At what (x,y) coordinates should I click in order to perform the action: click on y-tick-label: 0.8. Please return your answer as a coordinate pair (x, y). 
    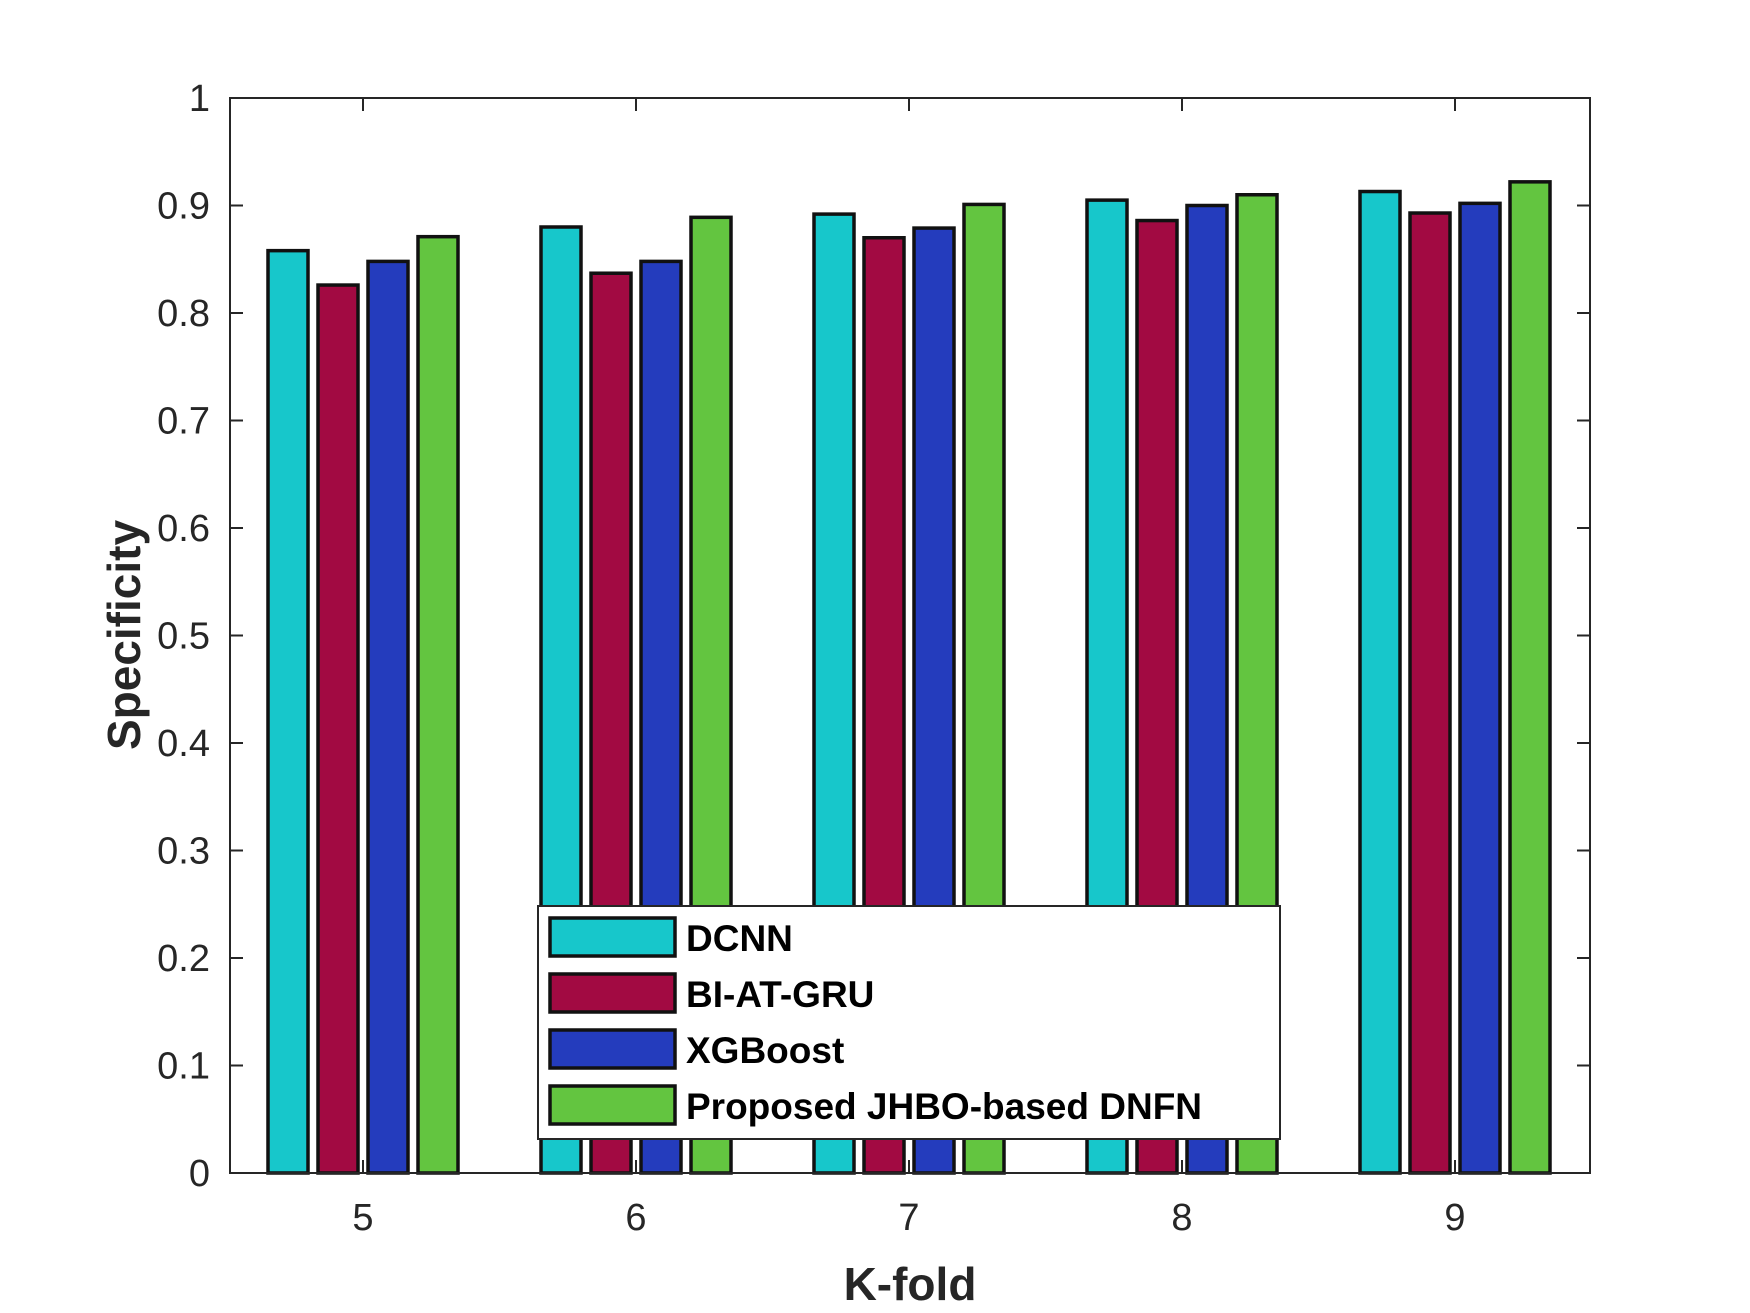
    Looking at the image, I should click on (183, 314).